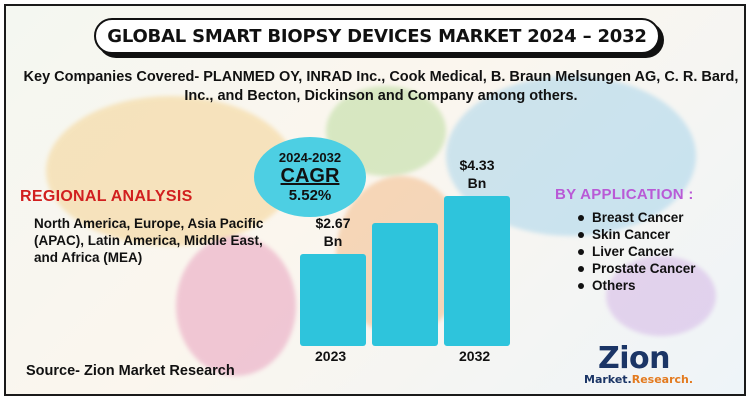  Describe the element at coordinates (106, 196) in the screenshot. I see `regional-analysis-title: REGIONAL ANALYSIS` at that location.